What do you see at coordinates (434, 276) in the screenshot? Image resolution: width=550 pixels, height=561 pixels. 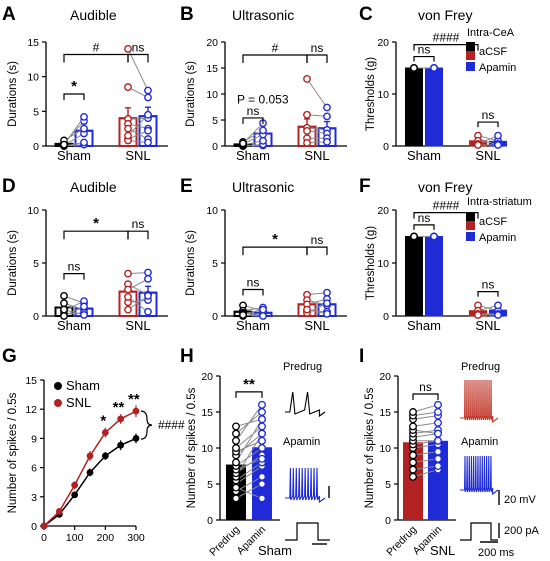 I see `bar-apamin-sham` at bounding box center [434, 276].